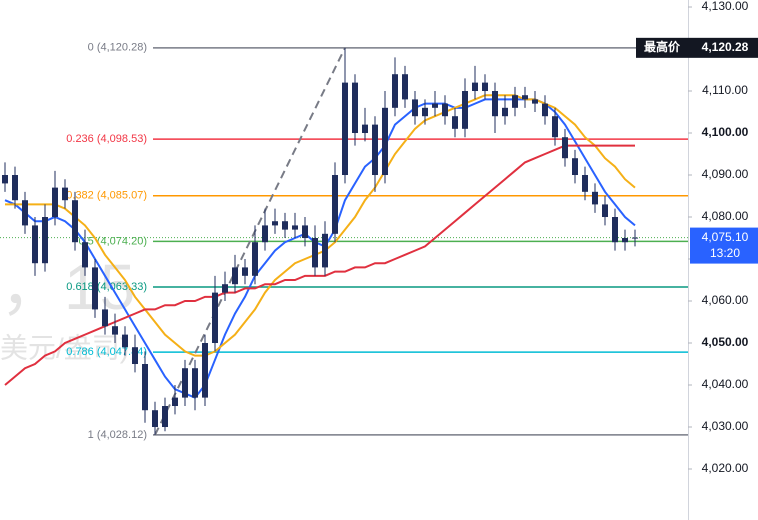 The height and width of the screenshot is (520, 758). What do you see at coordinates (725, 300) in the screenshot?
I see `y-tick-label: 4,060.00` at bounding box center [725, 300].